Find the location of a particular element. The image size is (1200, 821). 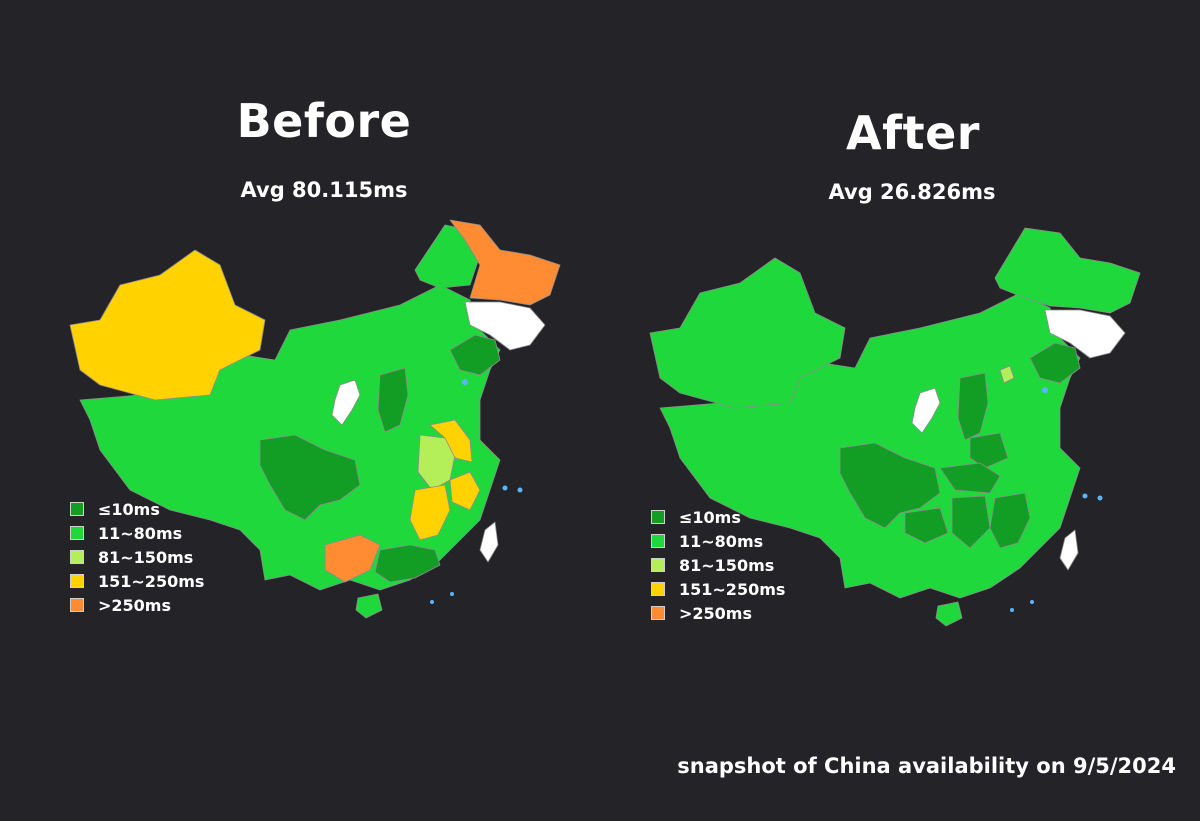

before-region-north is located at coordinates (447, 256).